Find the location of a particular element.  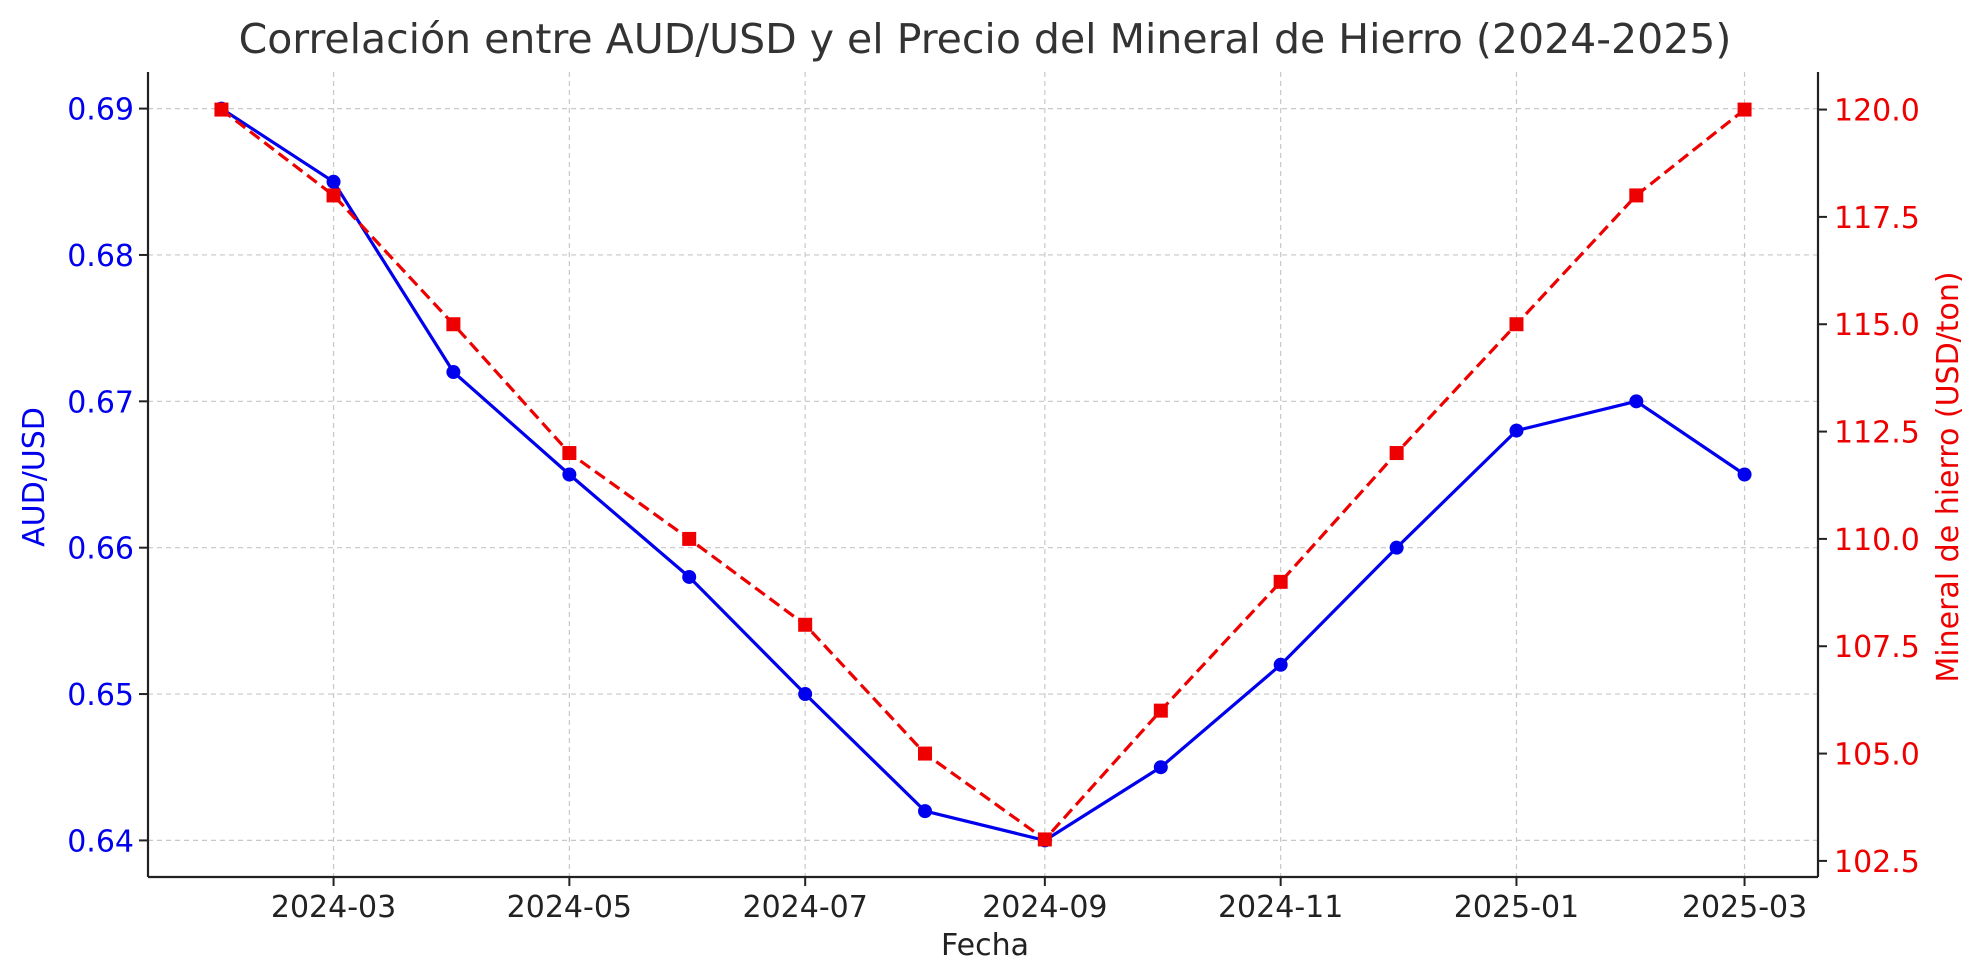

x-tick-label: 2024-11 is located at coordinates (1280, 907).